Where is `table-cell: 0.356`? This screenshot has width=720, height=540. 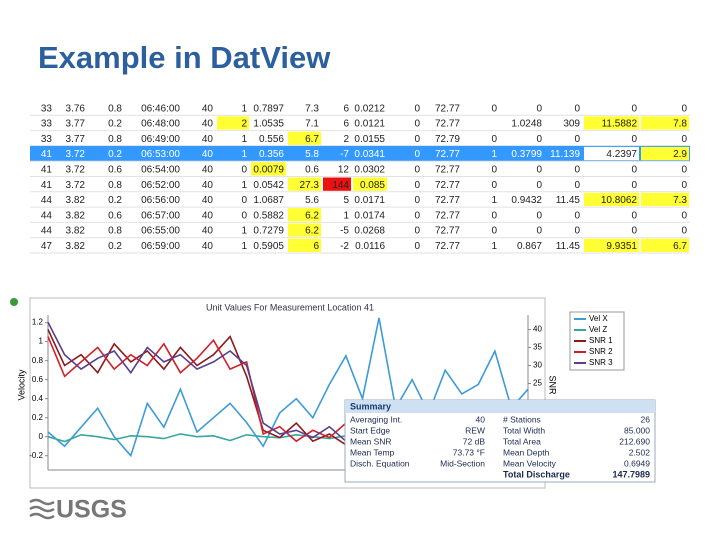 table-cell: 0.356 is located at coordinates (271, 154).